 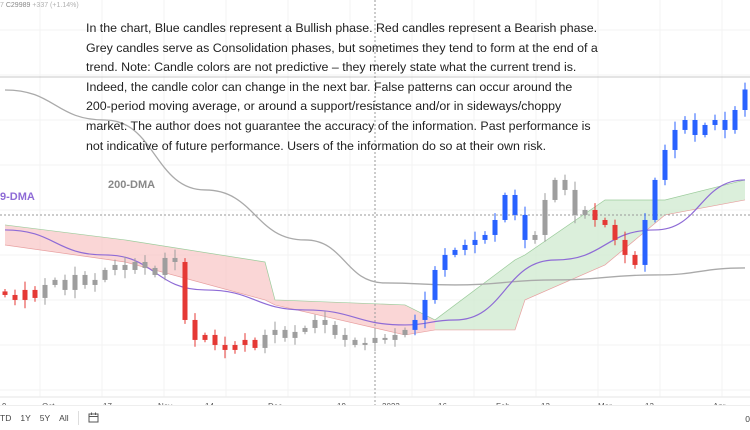 What do you see at coordinates (442, 403) in the screenshot?
I see `time-axis-tick: 16` at bounding box center [442, 403].